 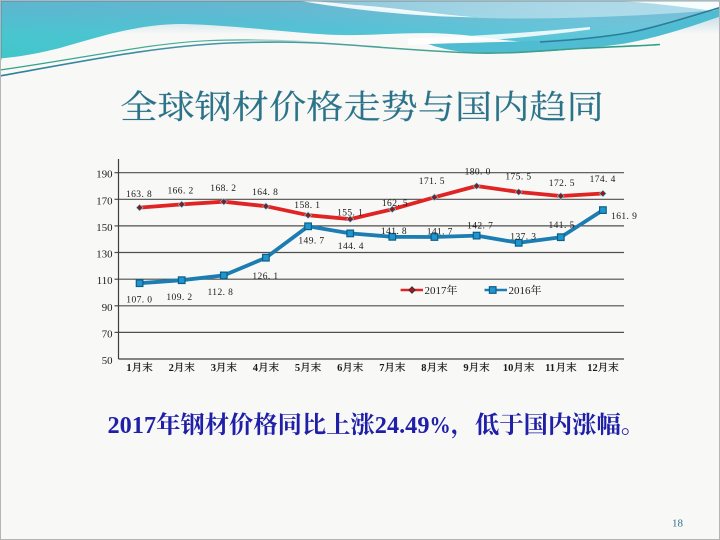 What do you see at coordinates (624, 217) in the screenshot?
I see `svg-text: 161. 9` at bounding box center [624, 217].